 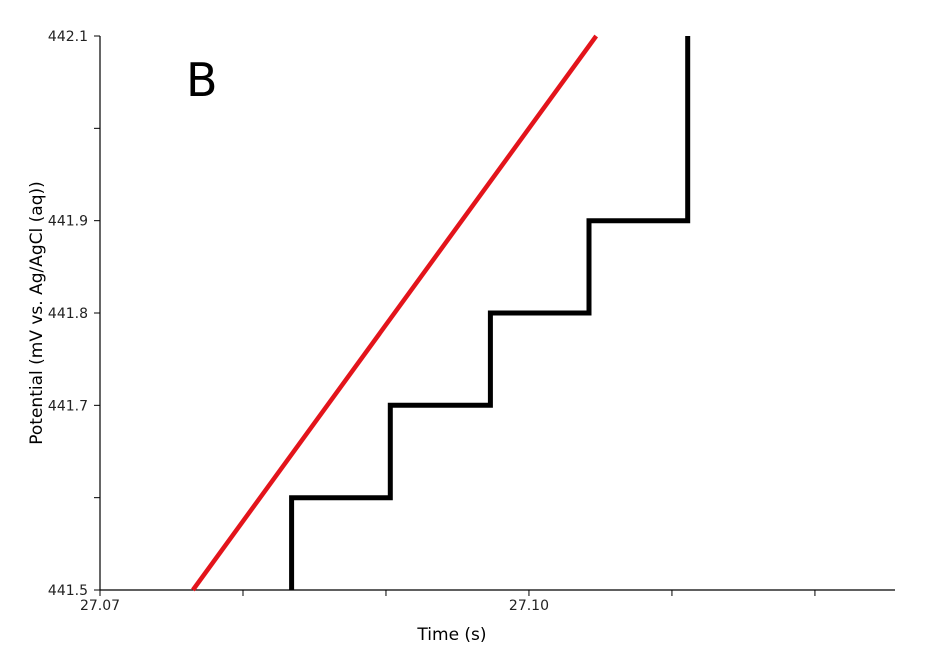 I want to click on y-axis-title: Potential (mV vs. Ag/AgCl (aq)), so click(x=37, y=313).